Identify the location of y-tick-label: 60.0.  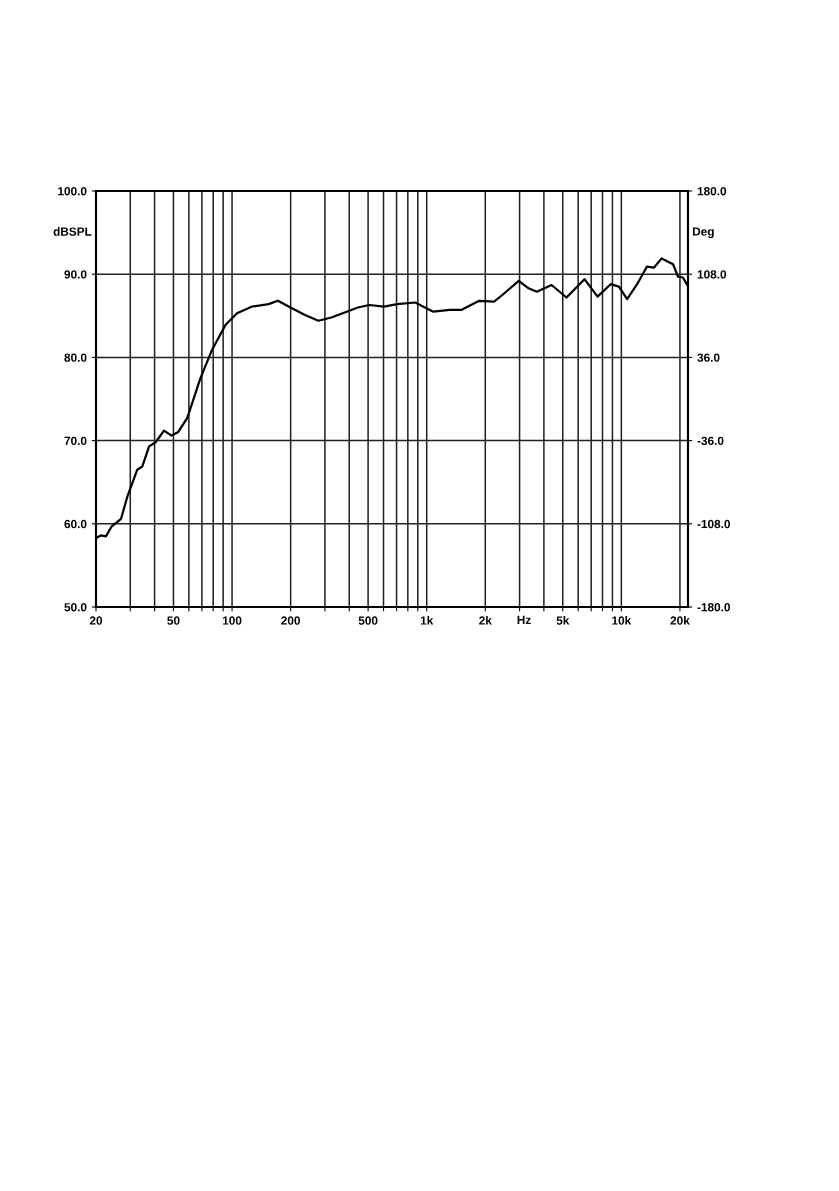
(75, 524).